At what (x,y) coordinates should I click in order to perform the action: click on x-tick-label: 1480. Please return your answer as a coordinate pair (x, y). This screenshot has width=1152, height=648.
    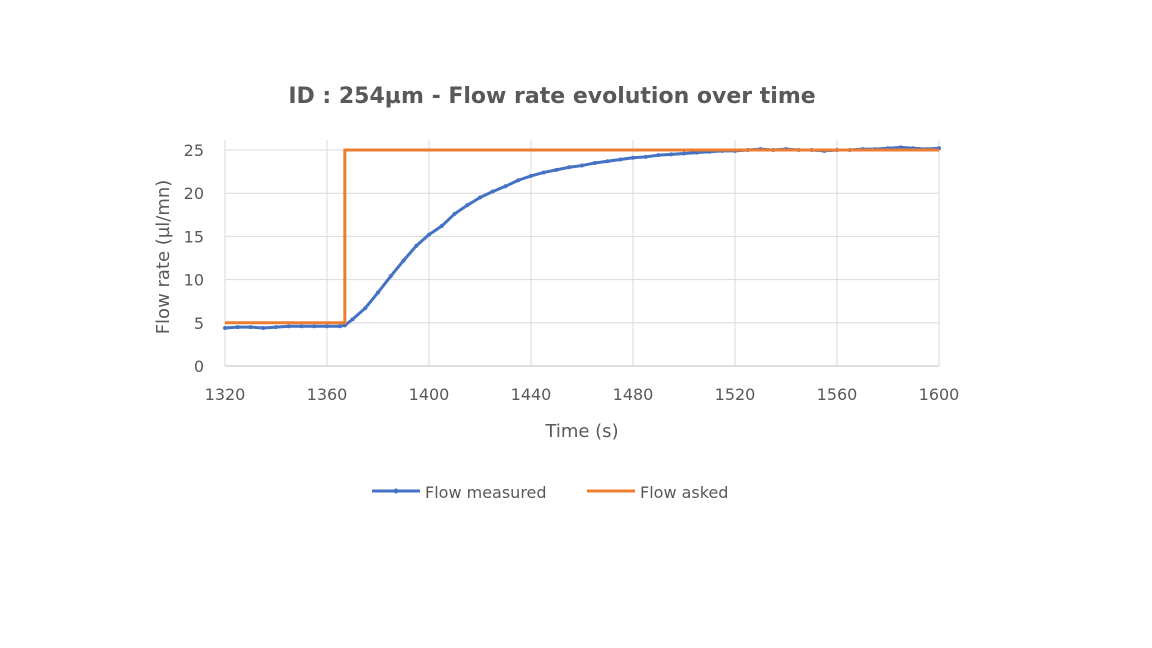
    Looking at the image, I should click on (633, 394).